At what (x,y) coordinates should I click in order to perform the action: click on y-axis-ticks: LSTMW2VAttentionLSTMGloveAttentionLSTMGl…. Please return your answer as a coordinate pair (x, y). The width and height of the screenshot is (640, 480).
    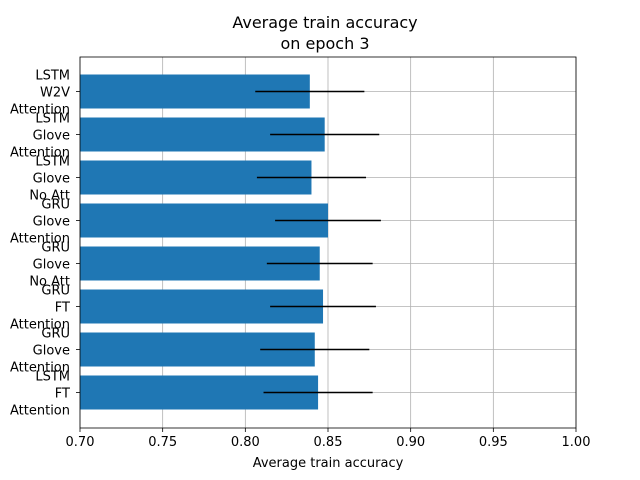
    Looking at the image, I should click on (45, 244).